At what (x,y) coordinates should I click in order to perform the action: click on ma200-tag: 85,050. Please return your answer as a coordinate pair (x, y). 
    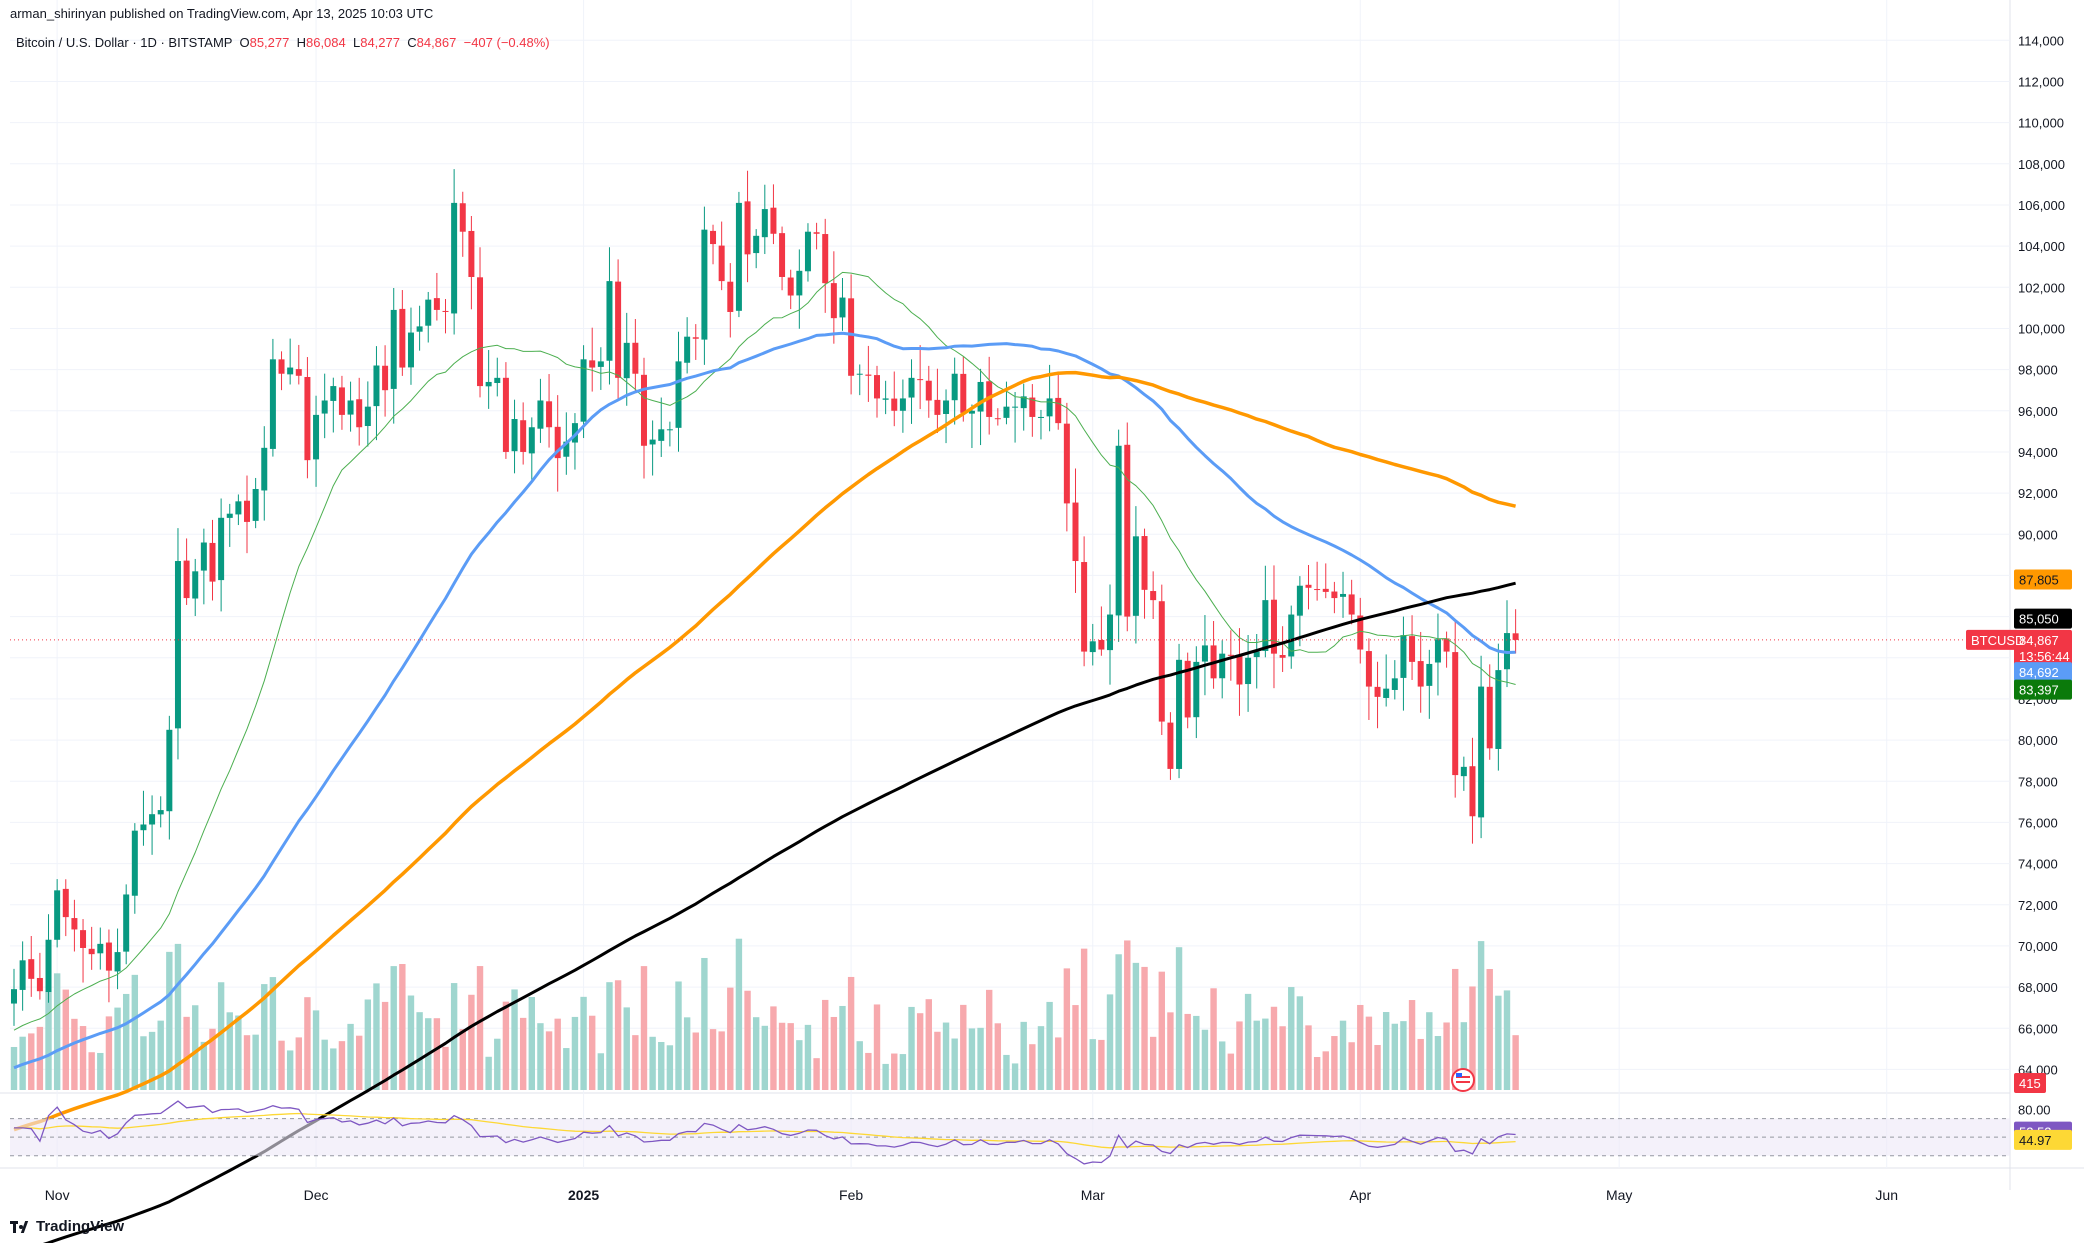
    Looking at the image, I should click on (2039, 619).